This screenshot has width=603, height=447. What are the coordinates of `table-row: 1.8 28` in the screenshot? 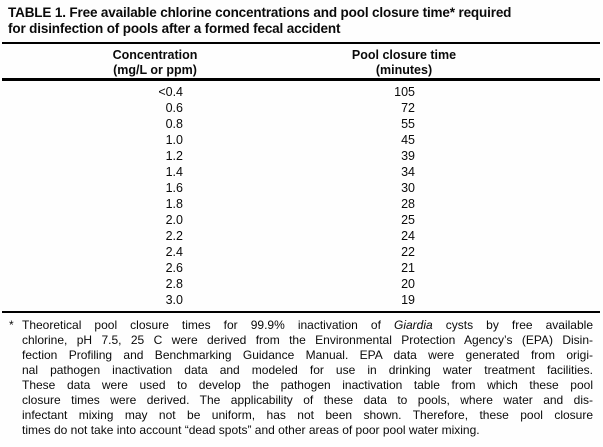 It's located at (301, 204).